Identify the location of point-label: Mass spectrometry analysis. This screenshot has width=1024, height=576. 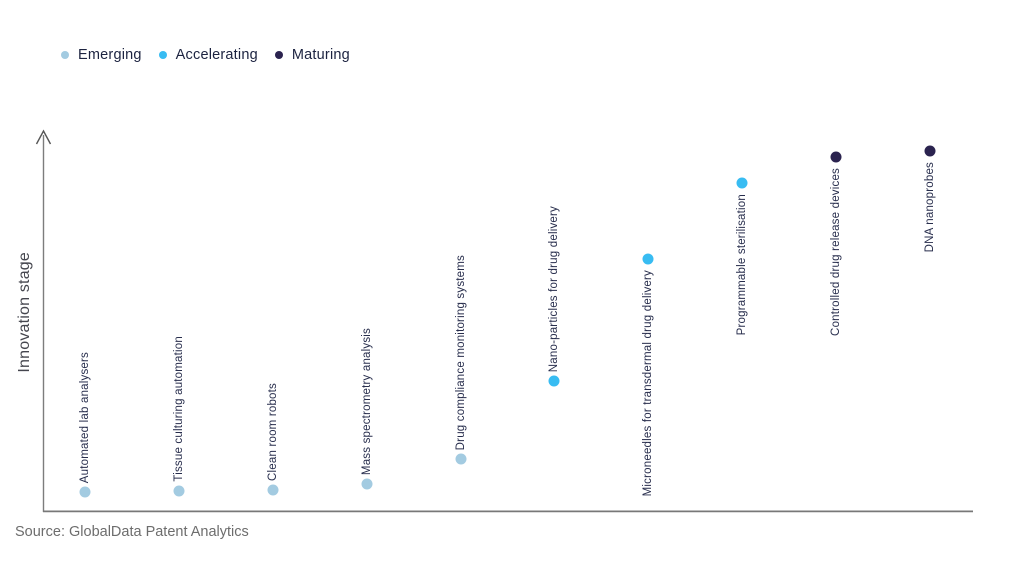
(366, 402).